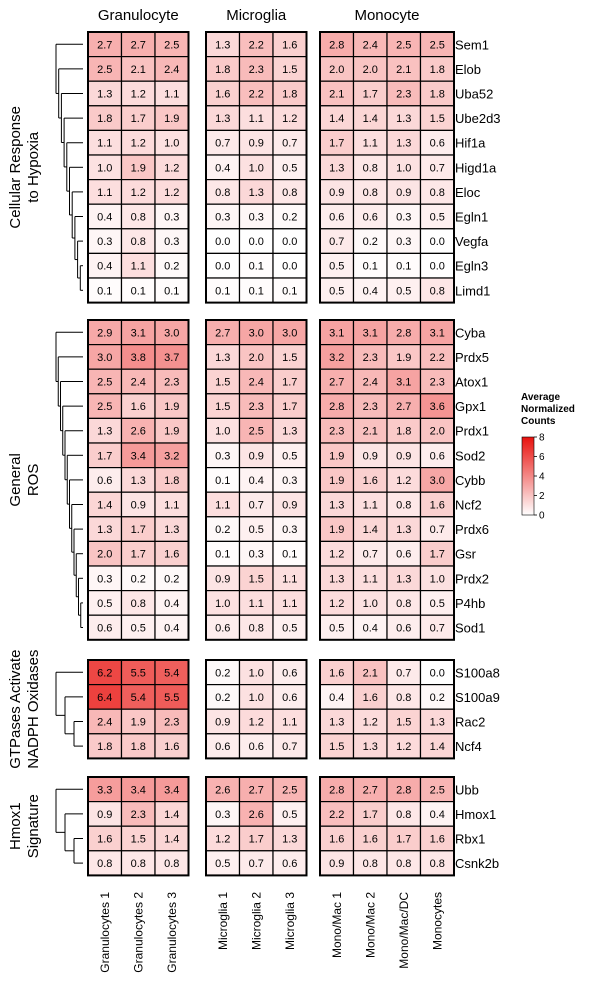 The height and width of the screenshot is (1000, 600). Describe the element at coordinates (256, 480) in the screenshot. I see `block-border` at that location.